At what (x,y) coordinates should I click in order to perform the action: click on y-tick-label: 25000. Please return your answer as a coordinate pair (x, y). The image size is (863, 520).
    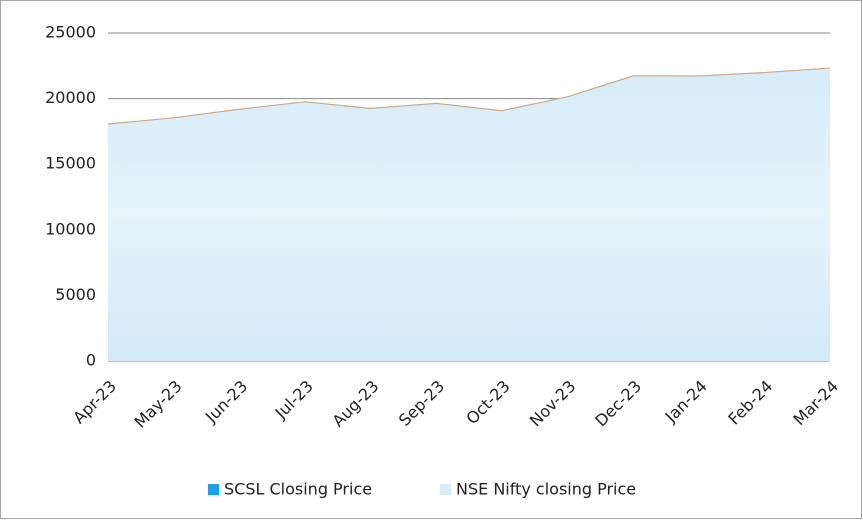
    Looking at the image, I should click on (70, 32).